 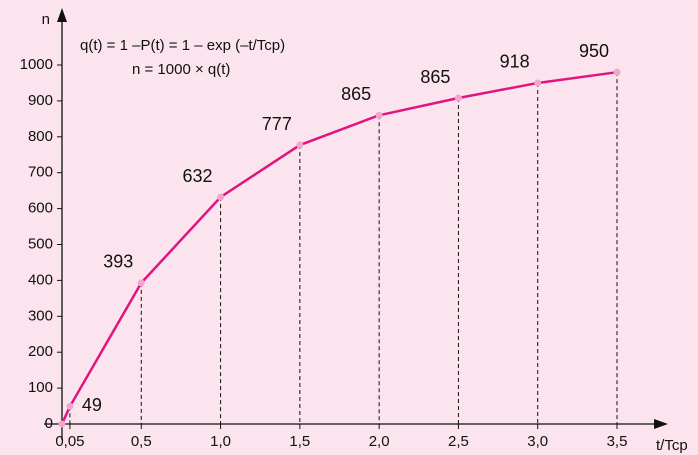 I want to click on y-tick-label: 800, so click(x=40, y=136).